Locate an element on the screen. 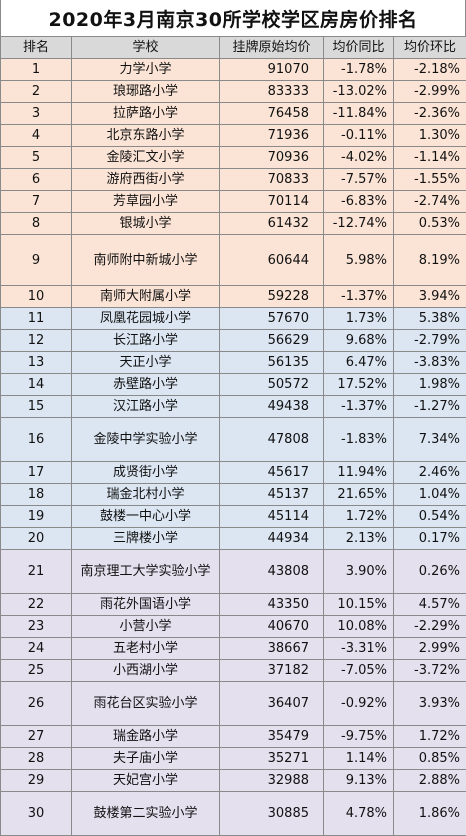 Image resolution: width=466 pixels, height=836 pixels. cell-price: 91070 is located at coordinates (272, 70).